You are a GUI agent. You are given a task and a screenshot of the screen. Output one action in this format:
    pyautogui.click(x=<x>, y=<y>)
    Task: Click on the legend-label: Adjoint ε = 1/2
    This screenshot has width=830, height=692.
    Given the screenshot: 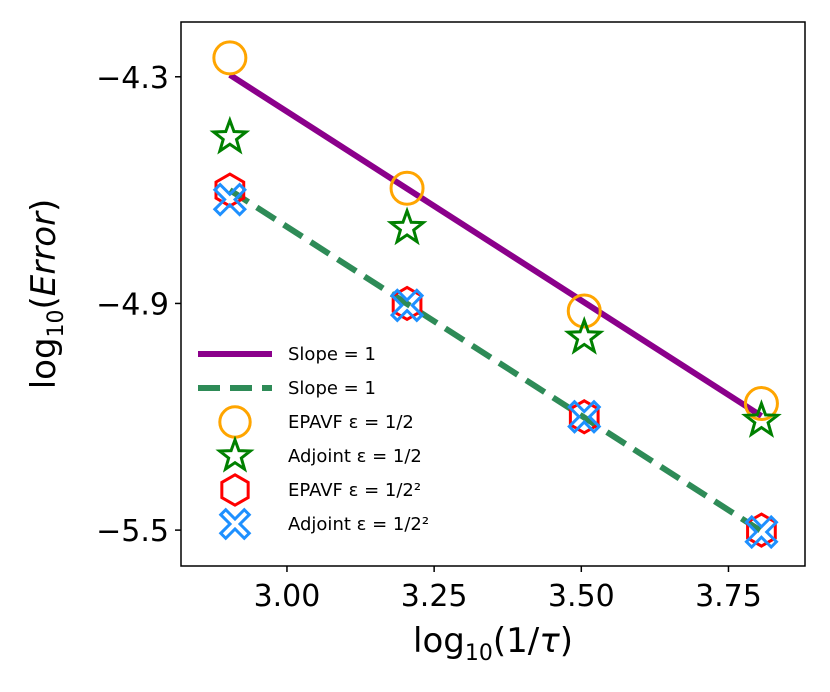 What is the action you would take?
    pyautogui.click(x=355, y=456)
    